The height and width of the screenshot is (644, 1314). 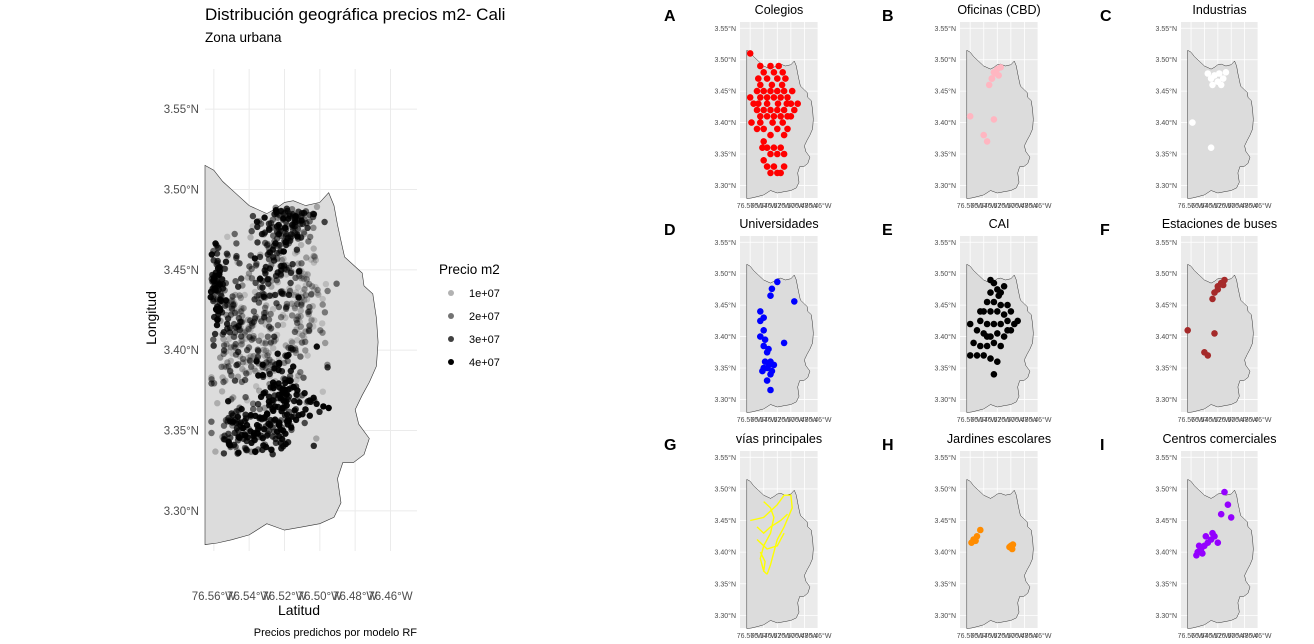 I want to click on legend-key-point, so click(x=451, y=339).